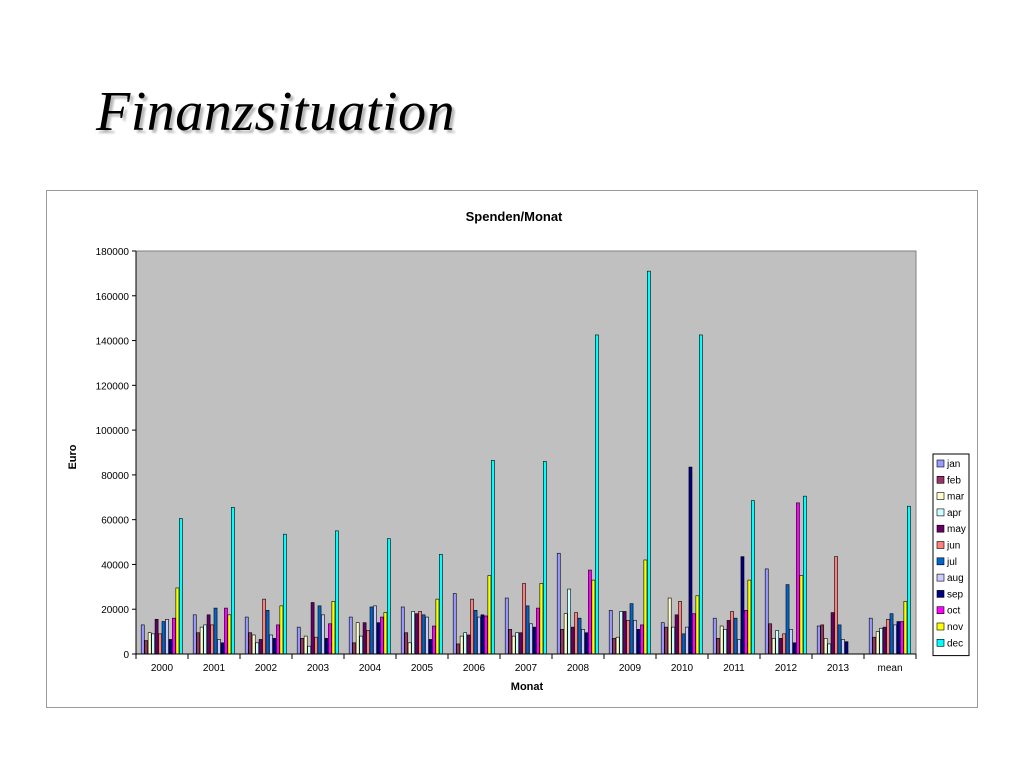 Image resolution: width=1024 pixels, height=768 pixels. What do you see at coordinates (676, 634) in the screenshot?
I see `bar-may-2010` at bounding box center [676, 634].